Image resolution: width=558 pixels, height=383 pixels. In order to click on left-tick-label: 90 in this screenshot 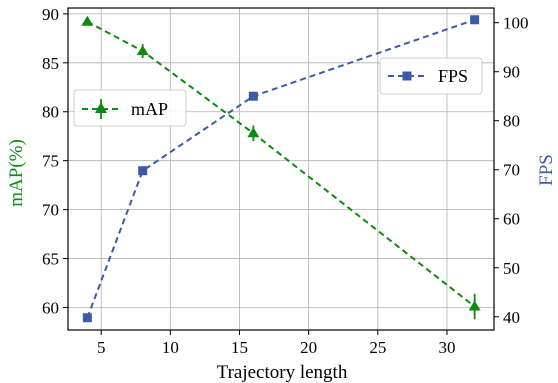, I will do `click(50, 14)`.